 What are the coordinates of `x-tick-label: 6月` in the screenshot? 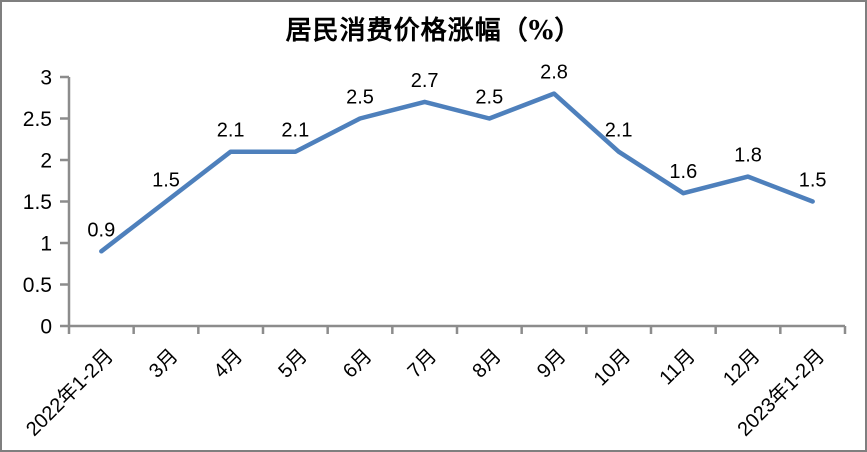 It's located at (358, 364).